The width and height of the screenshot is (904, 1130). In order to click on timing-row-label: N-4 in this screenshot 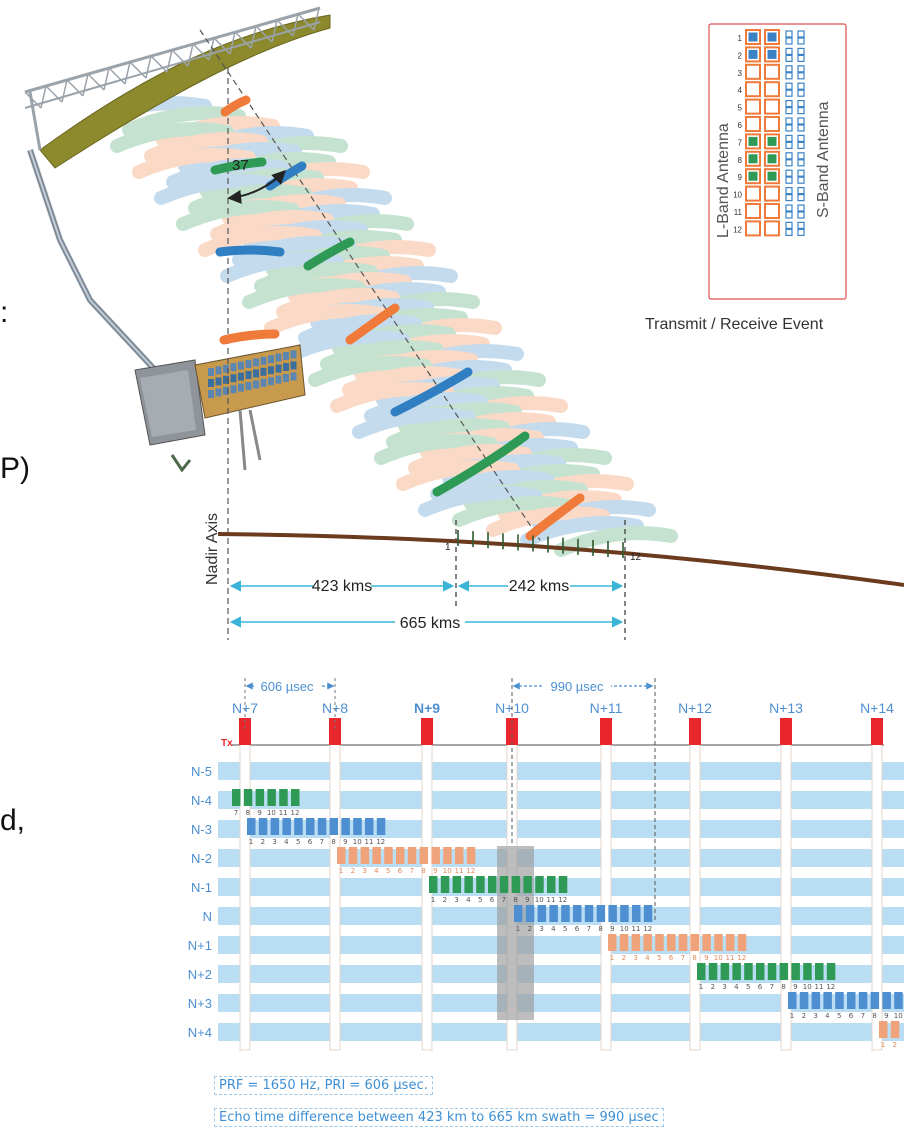, I will do `click(201, 800)`.